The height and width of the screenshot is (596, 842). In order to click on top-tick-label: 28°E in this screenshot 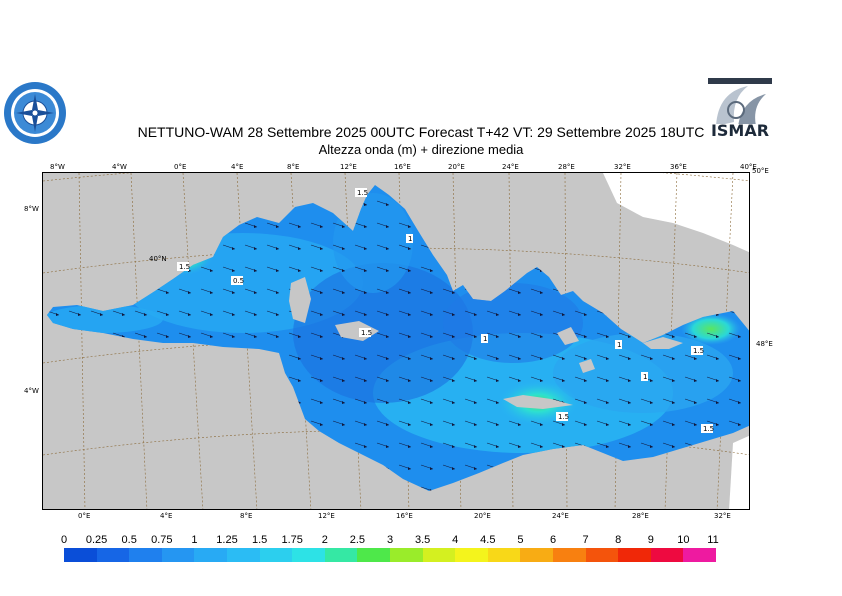, I will do `click(566, 167)`.